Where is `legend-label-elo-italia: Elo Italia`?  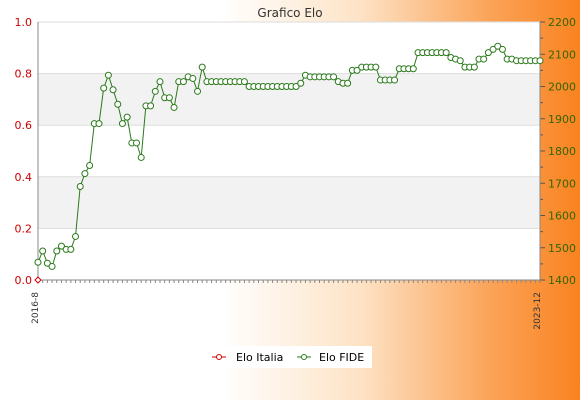
legend-label-elo-italia: Elo Italia is located at coordinates (259, 357).